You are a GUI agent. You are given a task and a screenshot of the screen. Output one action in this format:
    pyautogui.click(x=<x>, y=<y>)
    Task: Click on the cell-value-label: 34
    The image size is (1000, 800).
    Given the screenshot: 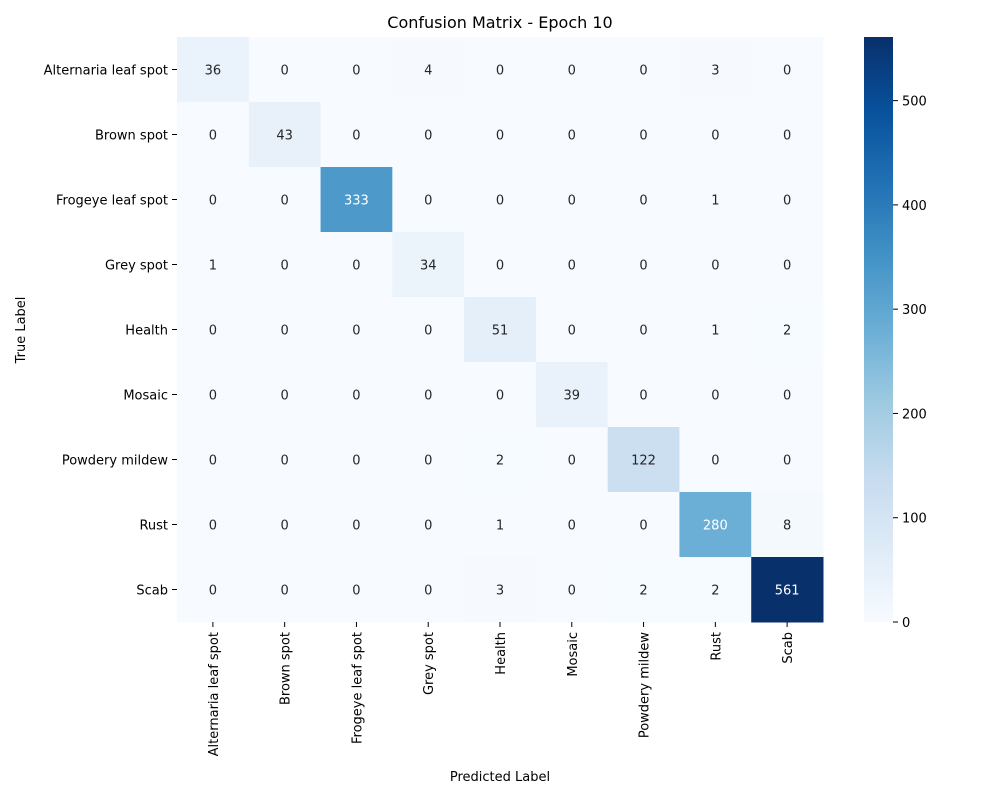 What is the action you would take?
    pyautogui.click(x=428, y=266)
    